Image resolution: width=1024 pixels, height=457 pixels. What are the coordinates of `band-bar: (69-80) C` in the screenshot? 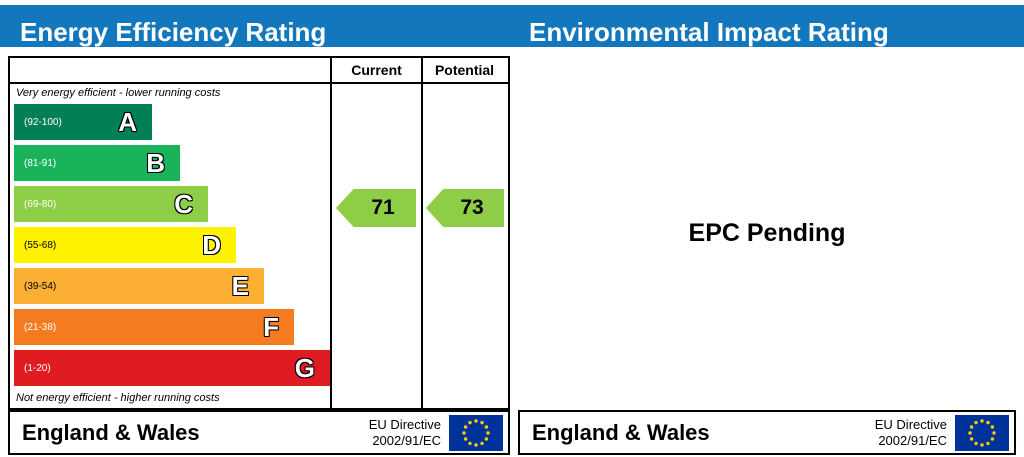 It's located at (111, 204).